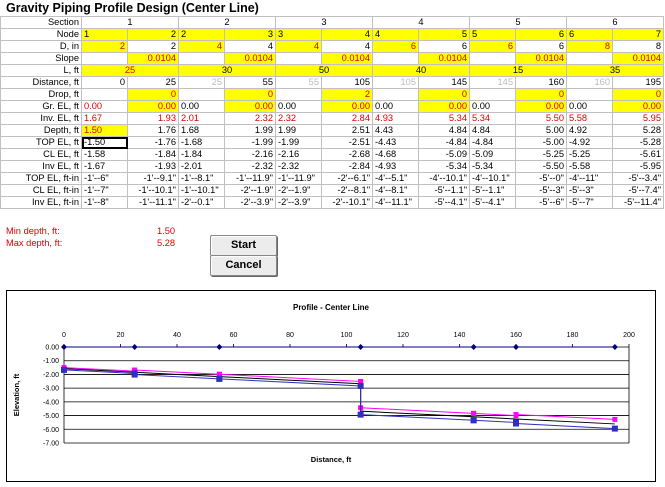 The height and width of the screenshot is (487, 665). I want to click on inv-el-ftin-cell: -1'--8", so click(104, 202).